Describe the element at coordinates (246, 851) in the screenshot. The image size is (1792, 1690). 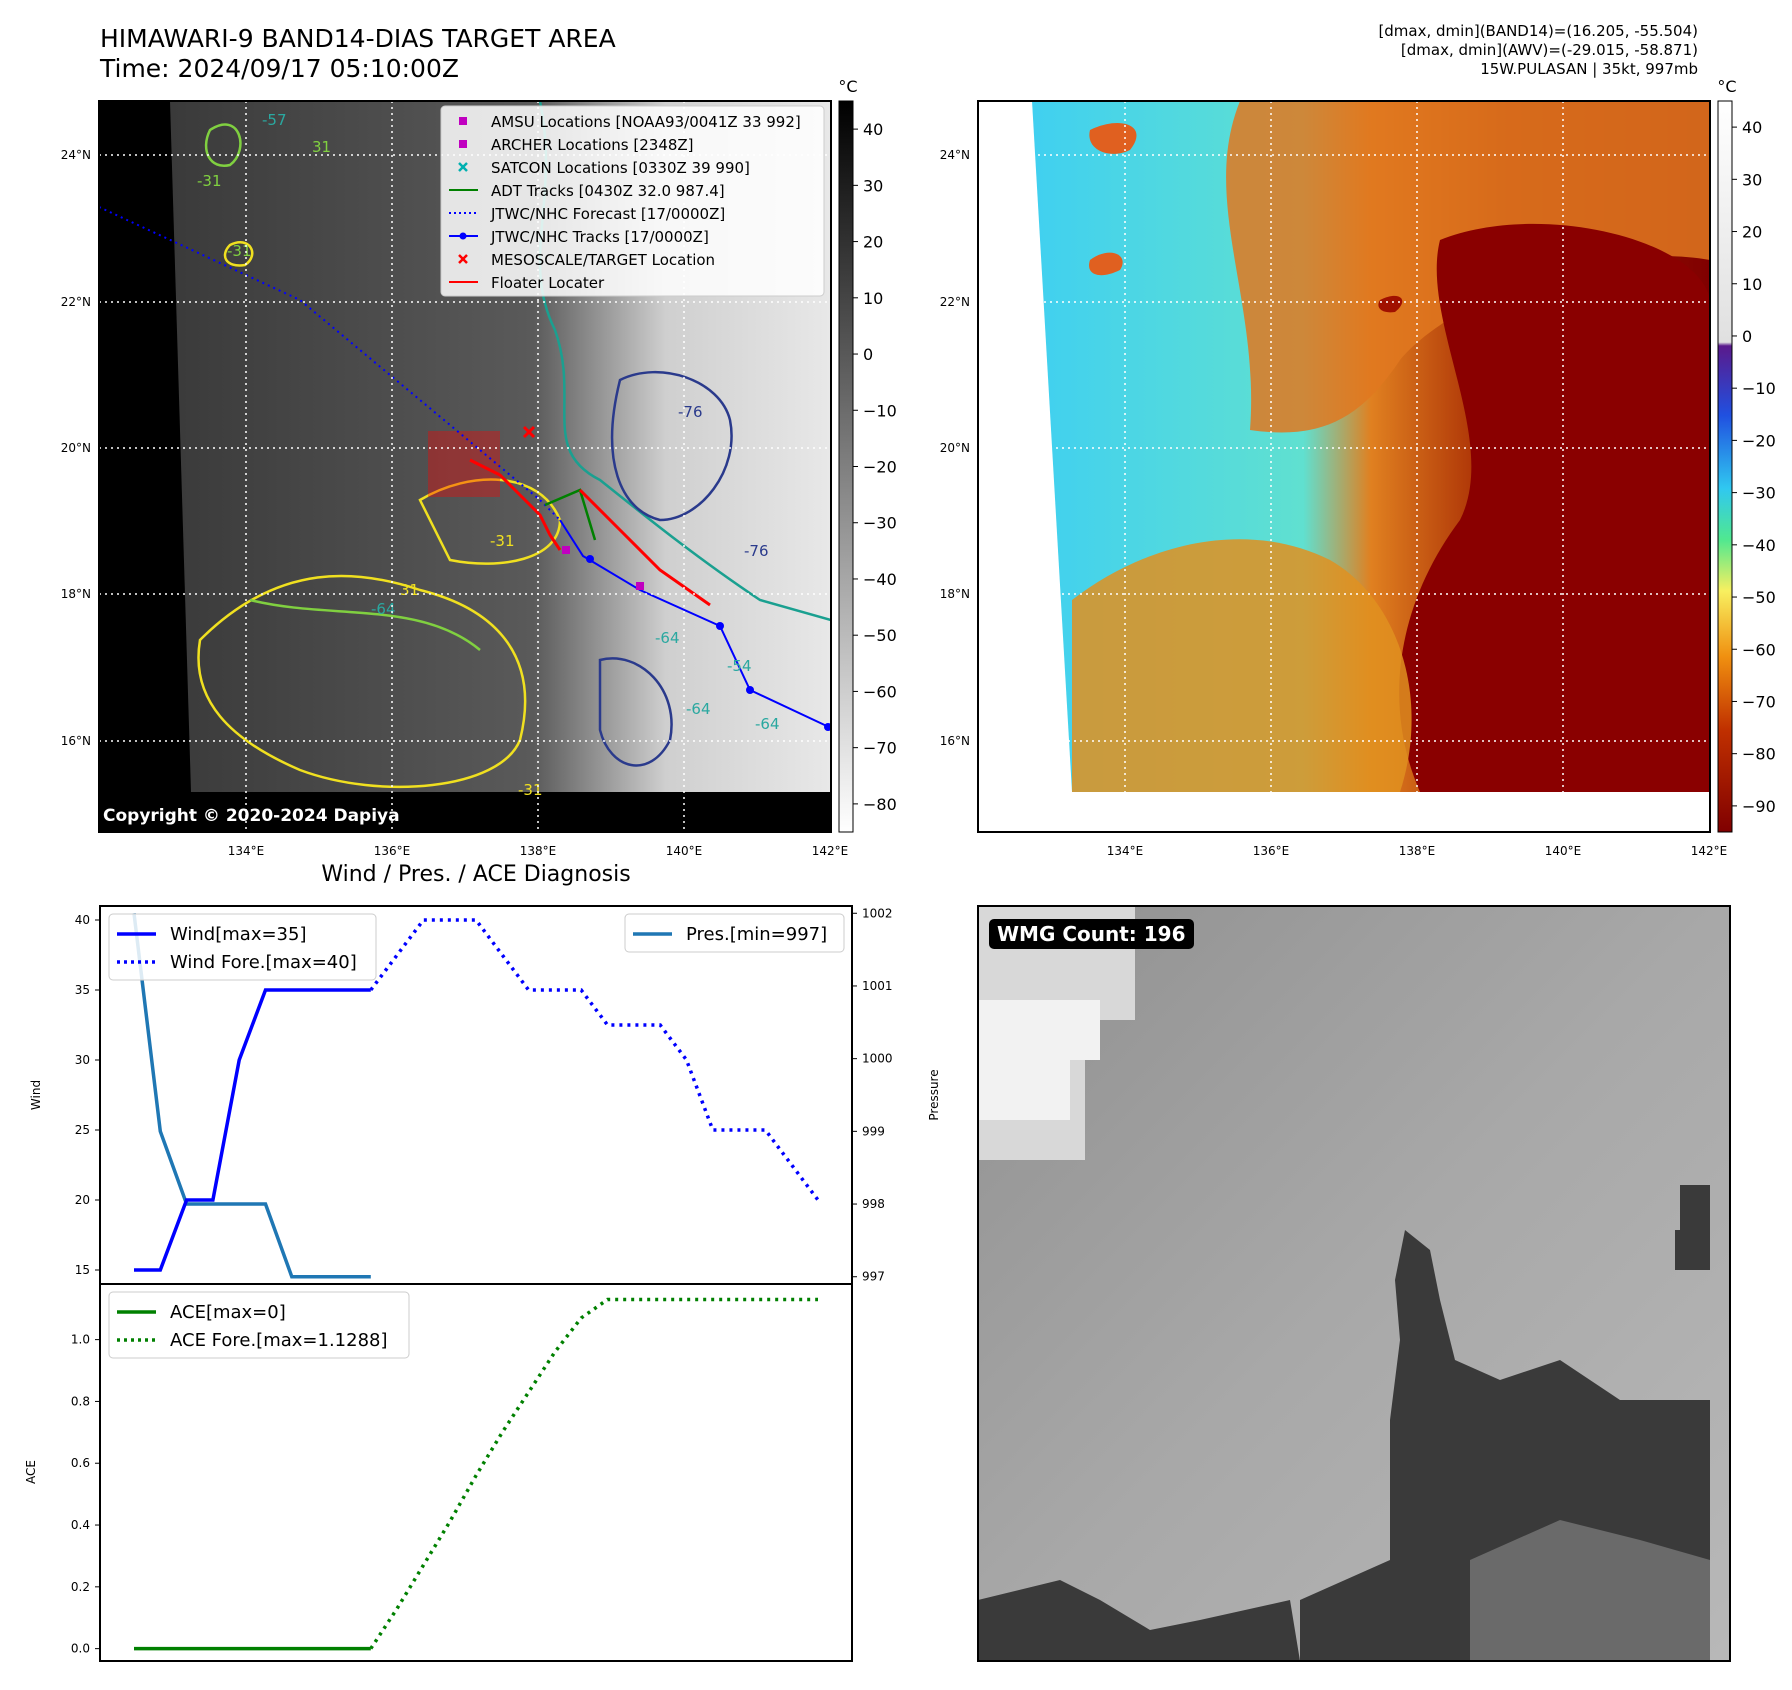
I see `lon-tick-label: 134°E` at that location.